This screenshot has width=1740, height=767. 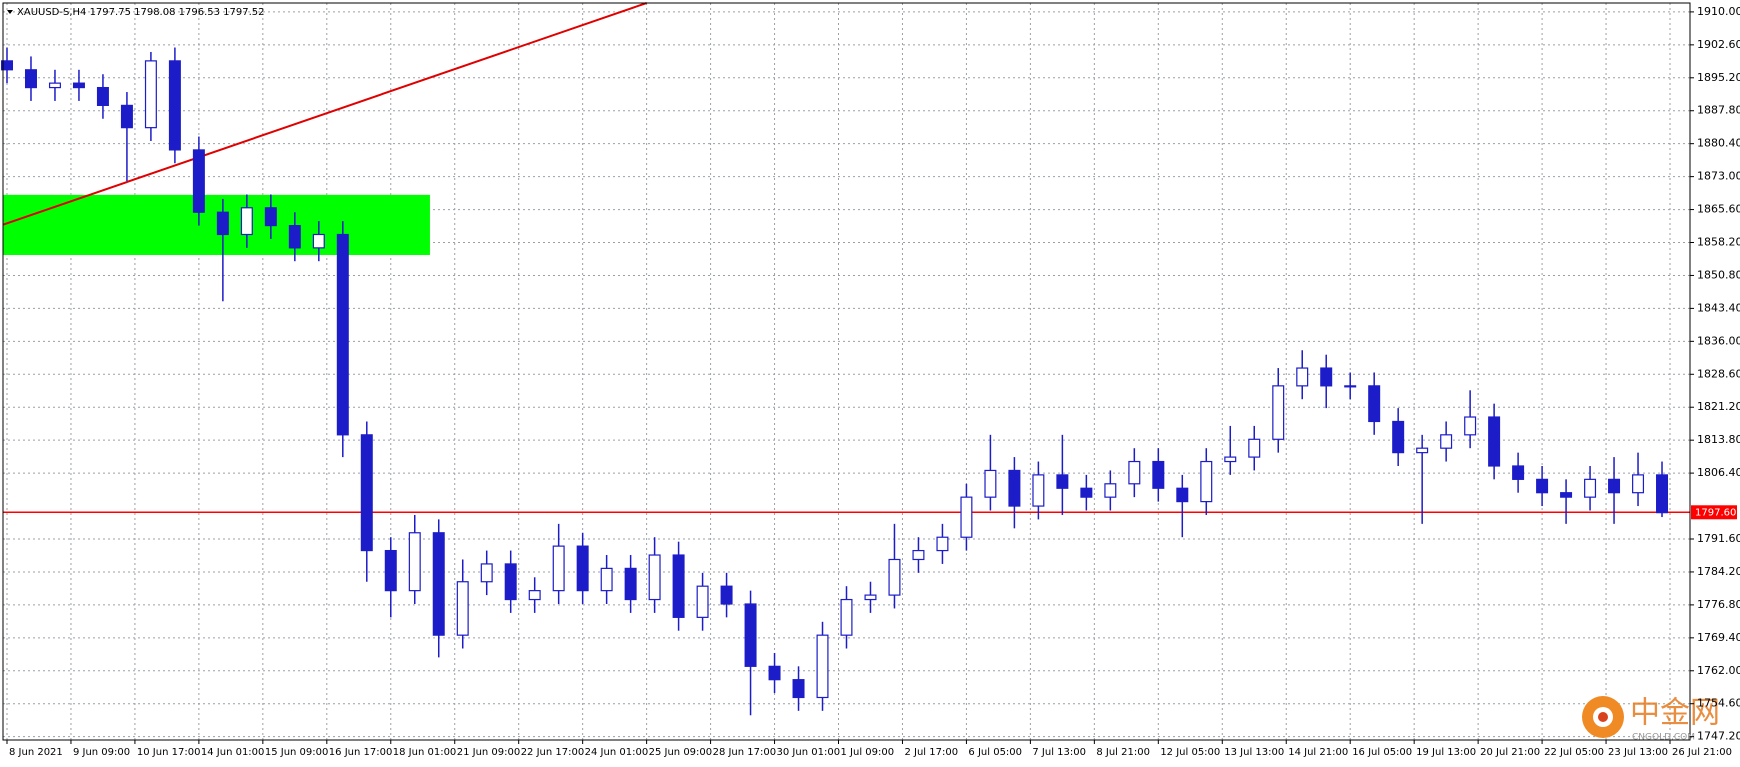 What do you see at coordinates (1718, 604) in the screenshot?
I see `y-tick-label: 1776.80` at bounding box center [1718, 604].